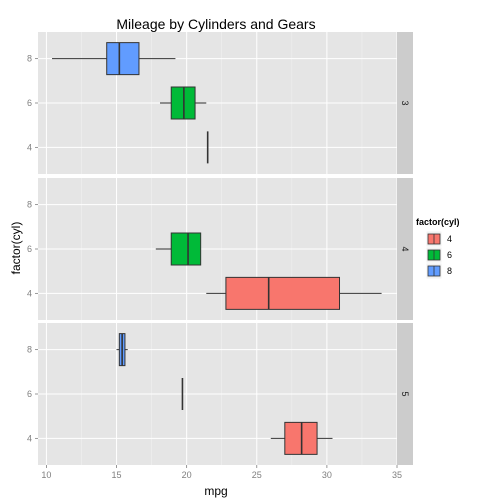  What do you see at coordinates (46, 475) in the screenshot?
I see `x-tick-label: 10` at bounding box center [46, 475].